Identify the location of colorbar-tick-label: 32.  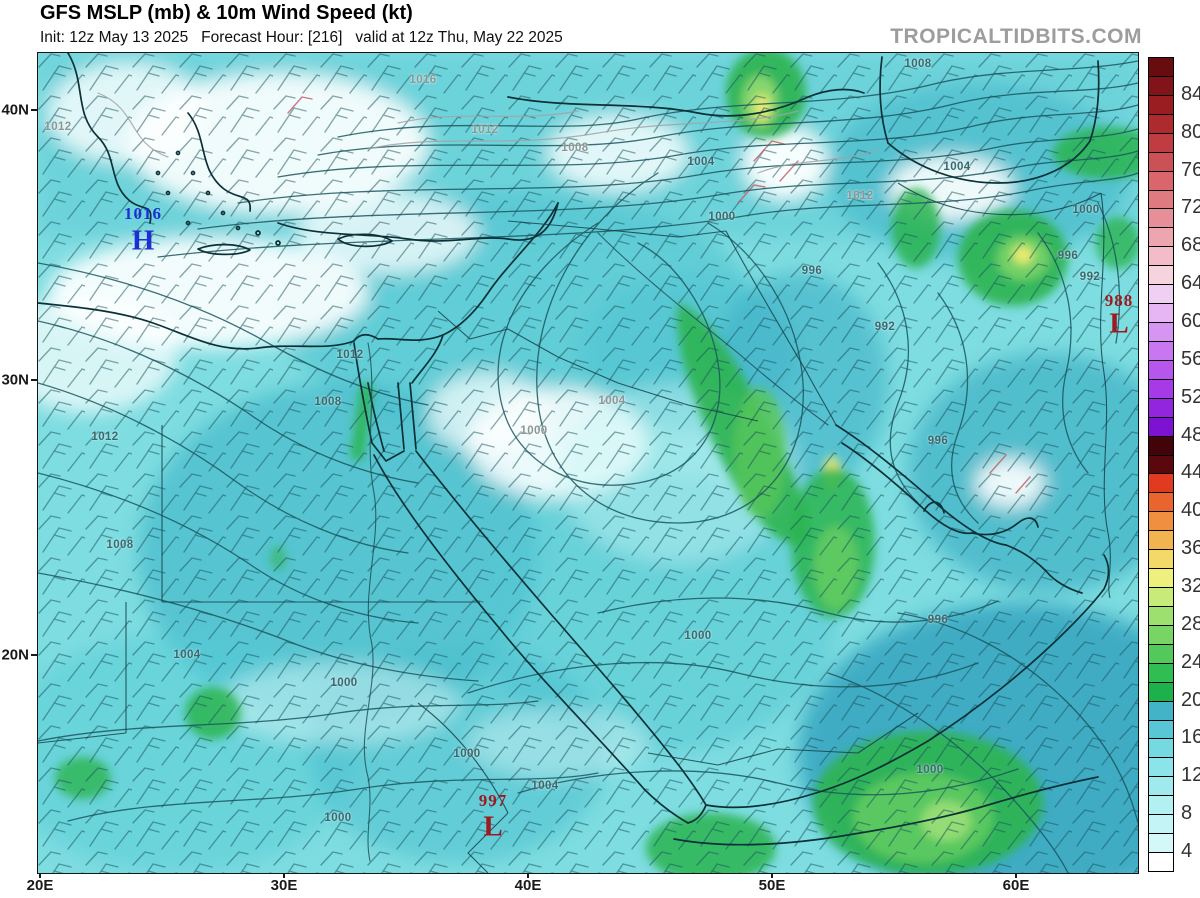
(1190, 586).